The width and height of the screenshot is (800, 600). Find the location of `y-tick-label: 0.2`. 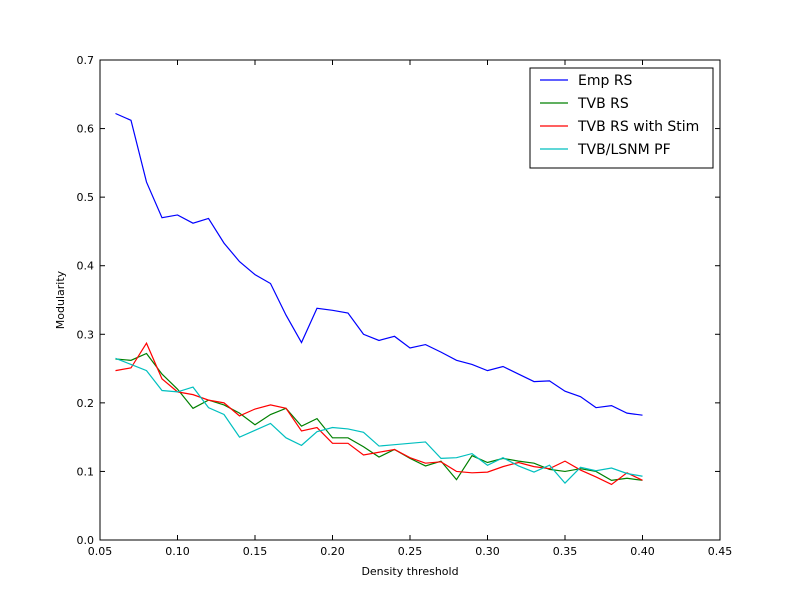

y-tick-label: 0.2 is located at coordinates (86, 403).